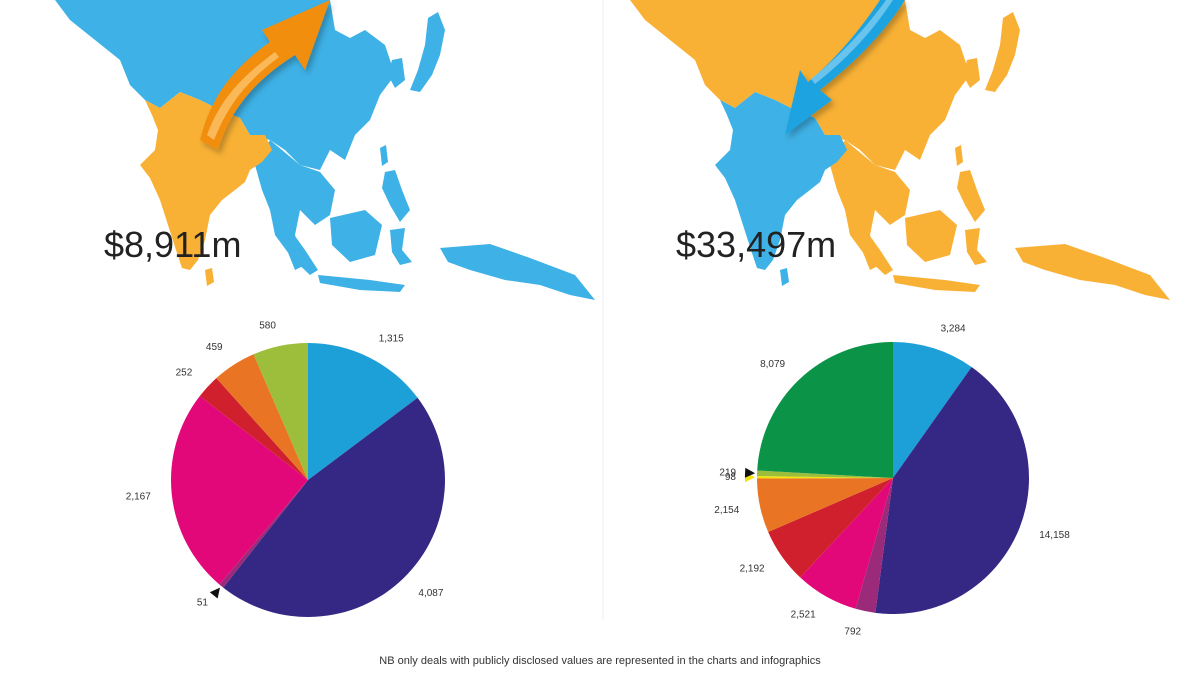 This screenshot has width=1200, height=675. I want to click on left-map-korea, so click(396, 73).